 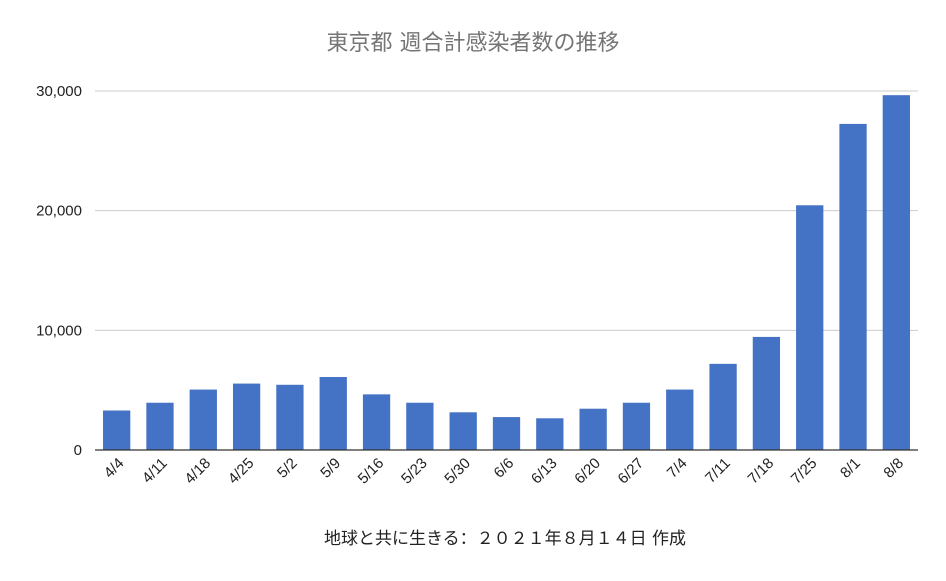 I want to click on x-tick-label: 6/13, so click(x=544, y=471).